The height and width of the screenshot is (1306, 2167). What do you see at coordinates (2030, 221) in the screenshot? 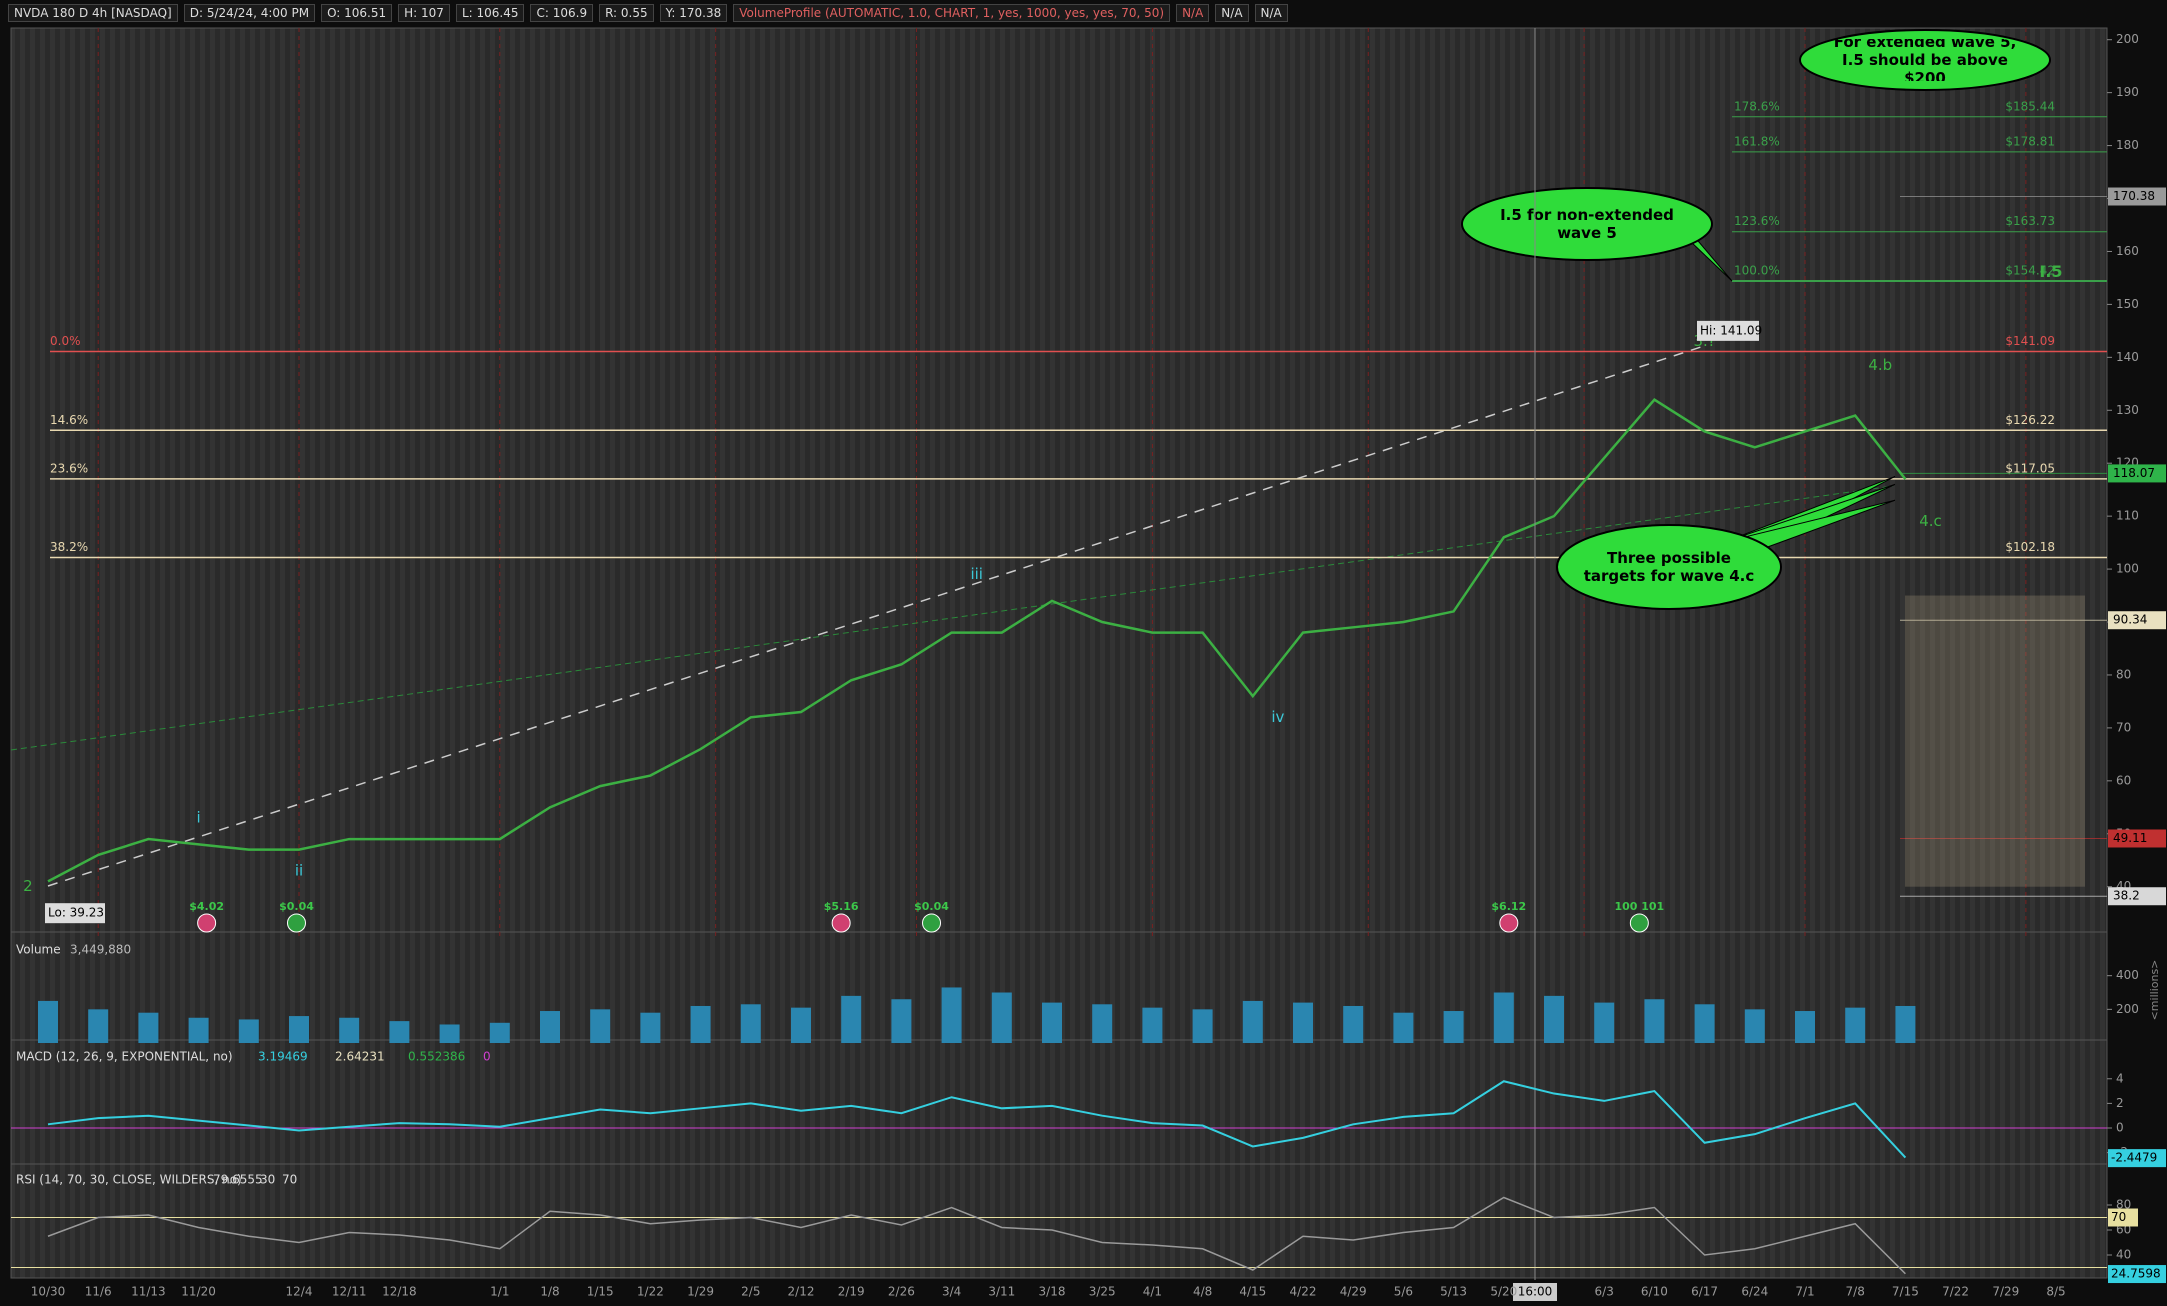
I see `extension-price: $163.73` at bounding box center [2030, 221].